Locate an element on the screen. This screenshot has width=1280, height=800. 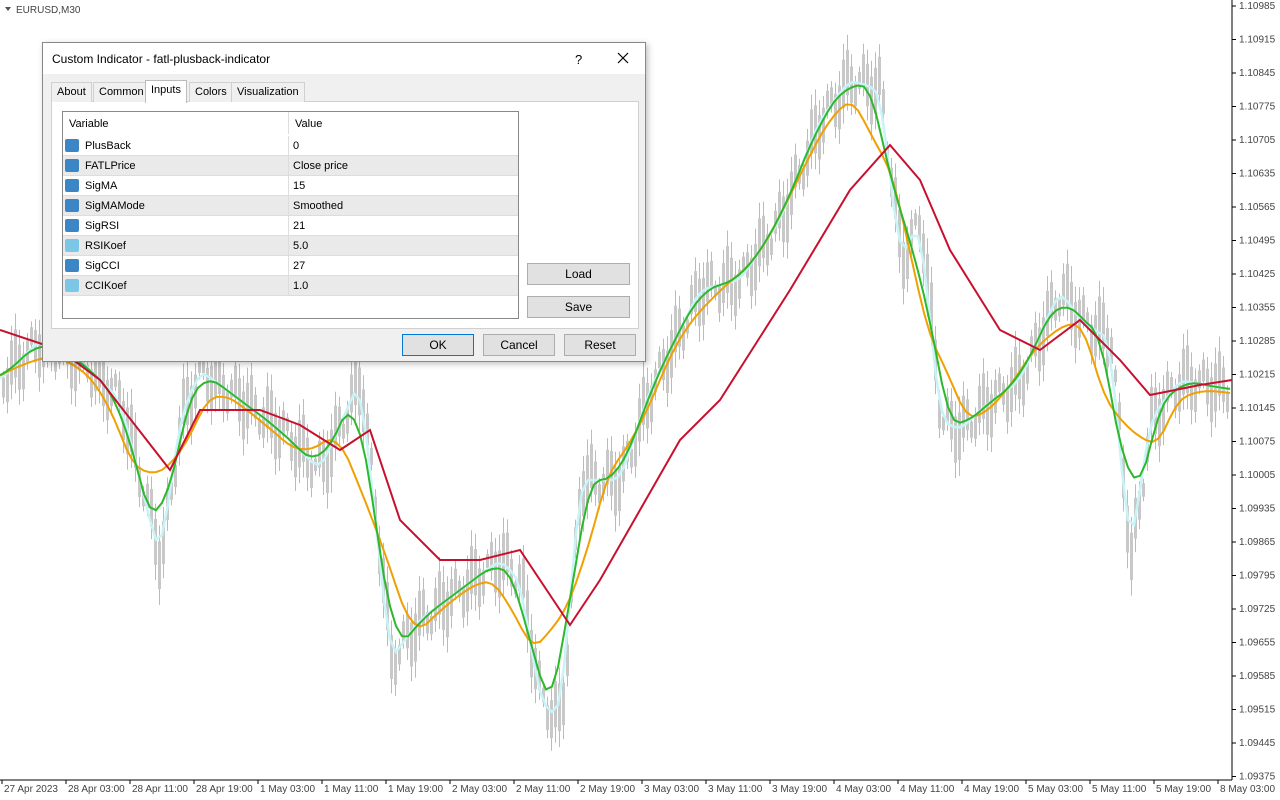
tab: Visualization is located at coordinates (268, 92).